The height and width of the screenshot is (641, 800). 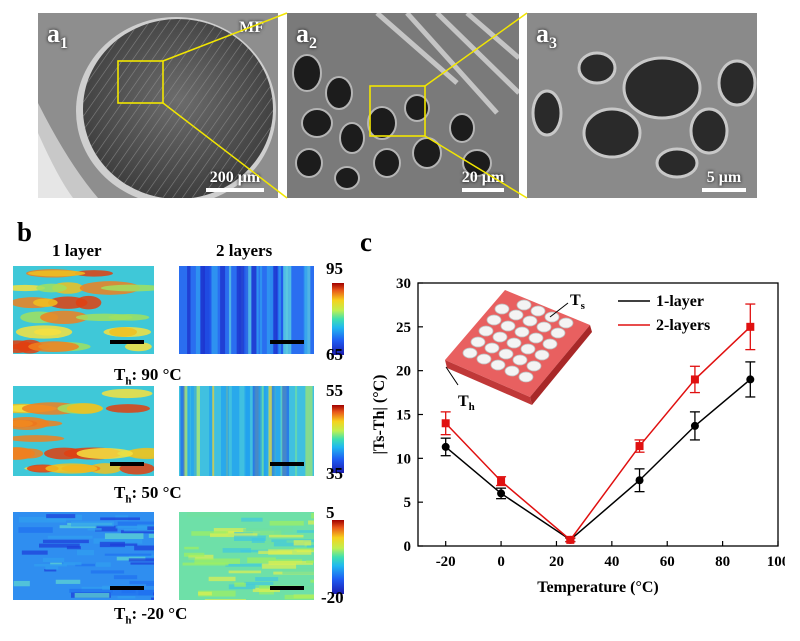 What do you see at coordinates (403, 416) in the screenshot?
I see `y-tick-label: 15` at bounding box center [403, 416].